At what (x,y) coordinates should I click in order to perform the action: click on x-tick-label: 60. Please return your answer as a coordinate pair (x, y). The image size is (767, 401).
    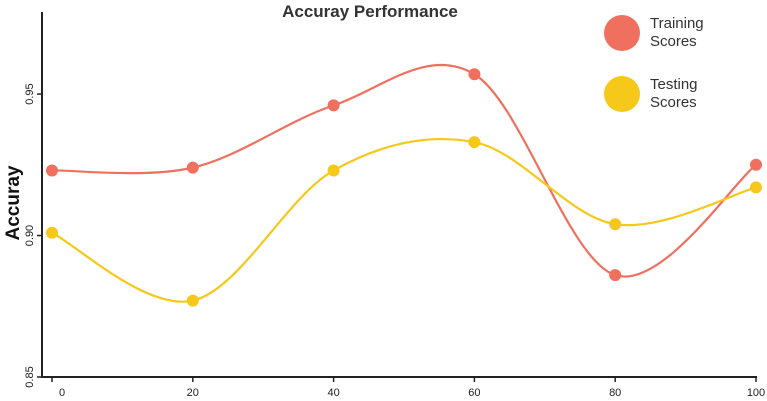
    Looking at the image, I should click on (474, 393).